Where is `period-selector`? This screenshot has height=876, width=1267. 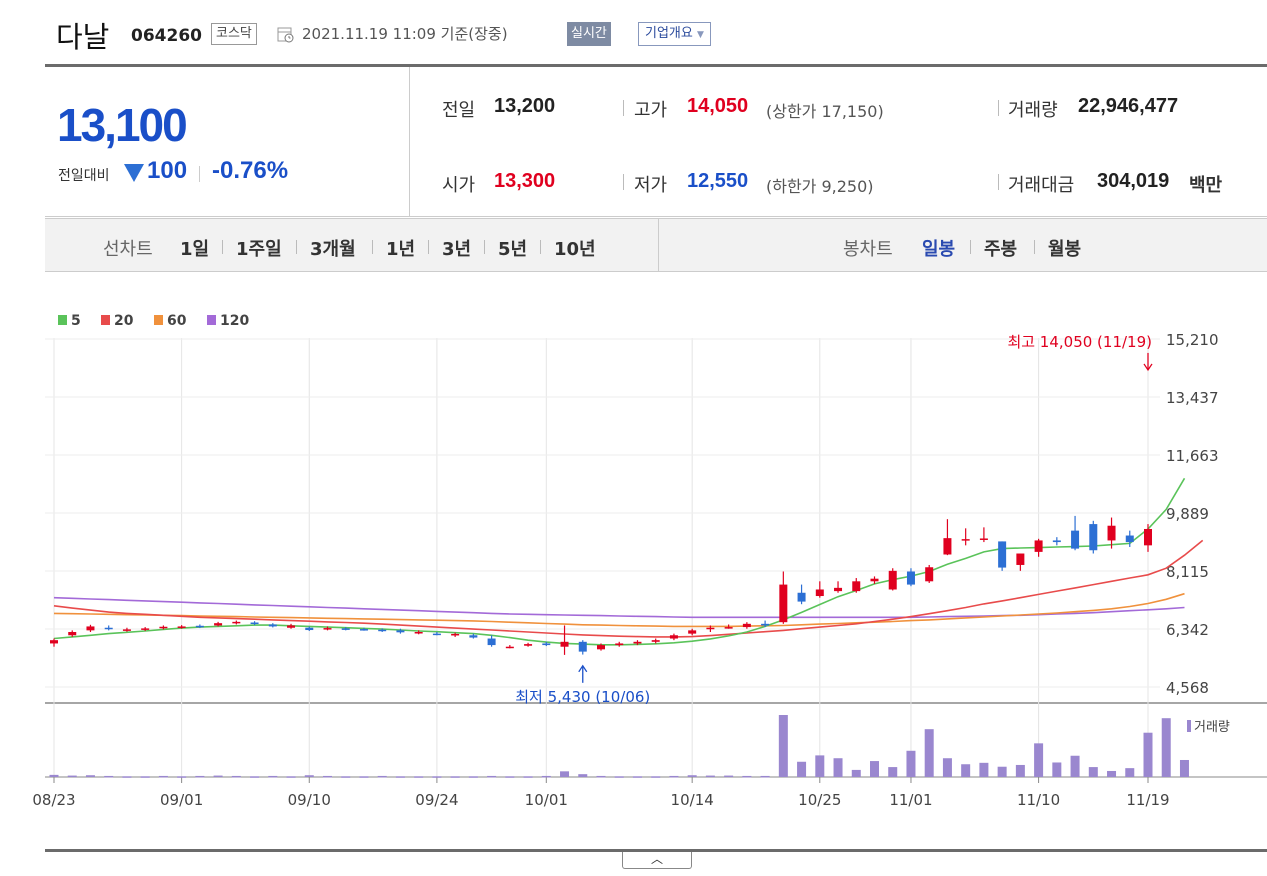
period-selector is located at coordinates (656, 245).